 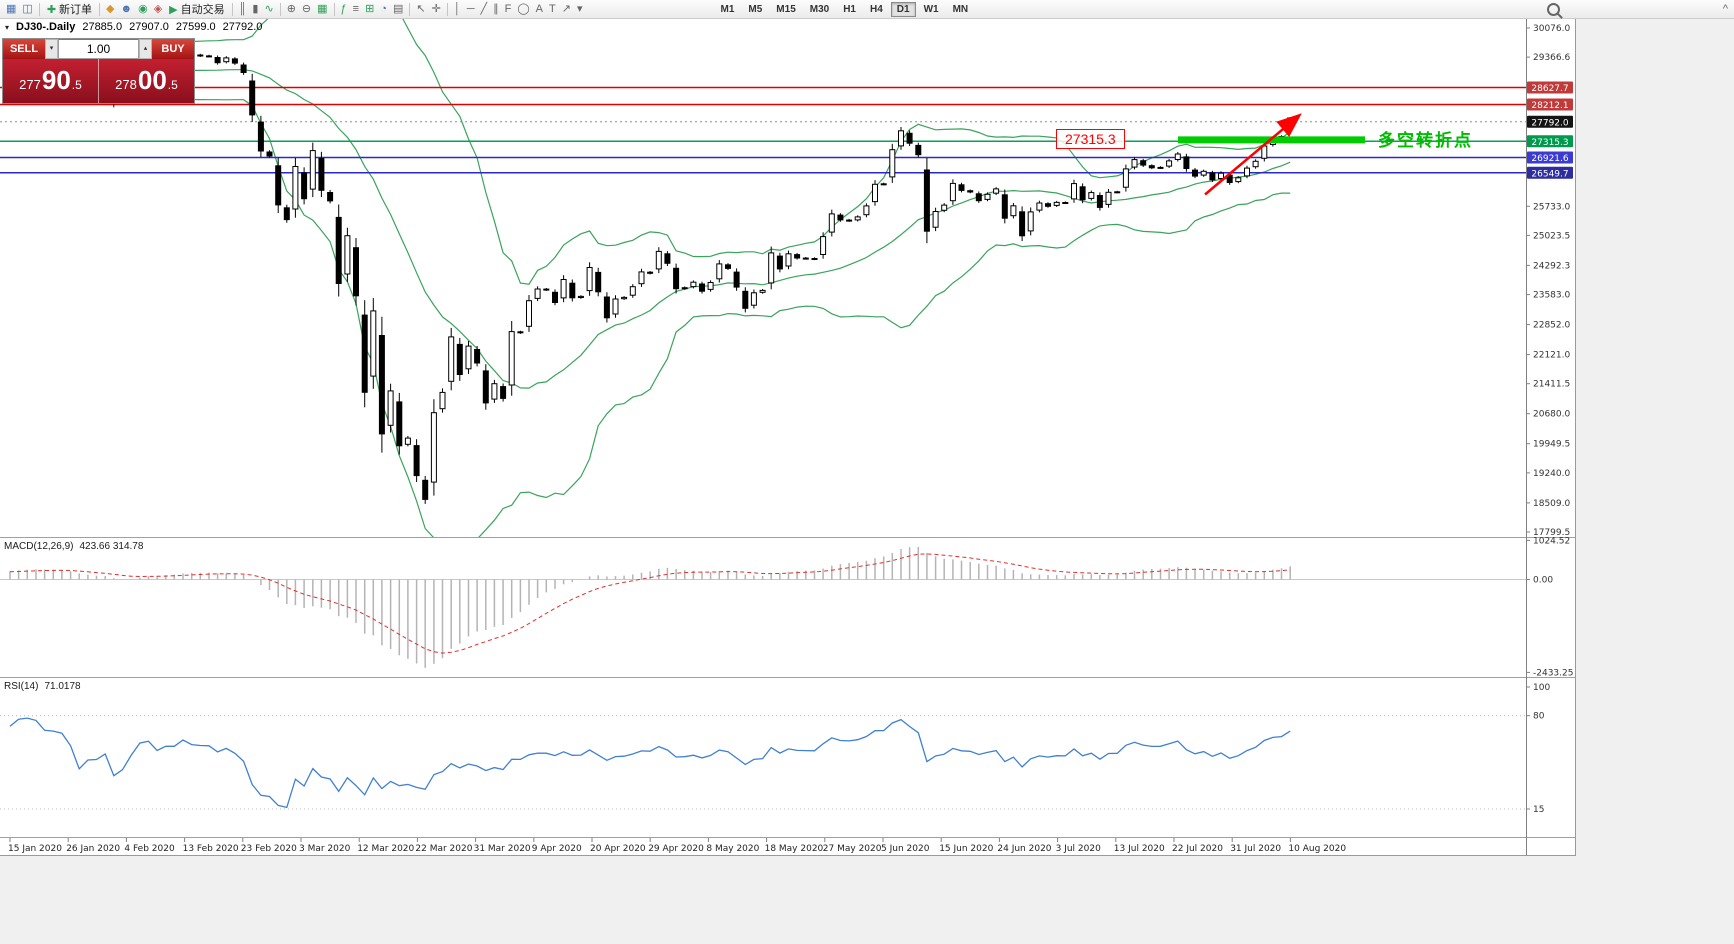 I want to click on line-chart-icon: ∿, so click(x=269, y=8).